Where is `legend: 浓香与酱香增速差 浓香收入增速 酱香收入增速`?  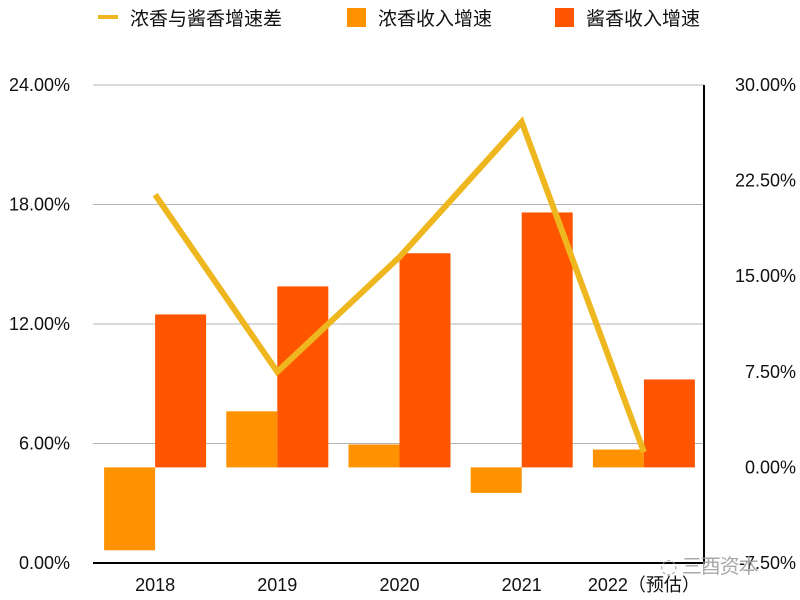
legend: 浓香与酱香增速差 浓香收入增速 酱香收入增速 is located at coordinates (400, 17).